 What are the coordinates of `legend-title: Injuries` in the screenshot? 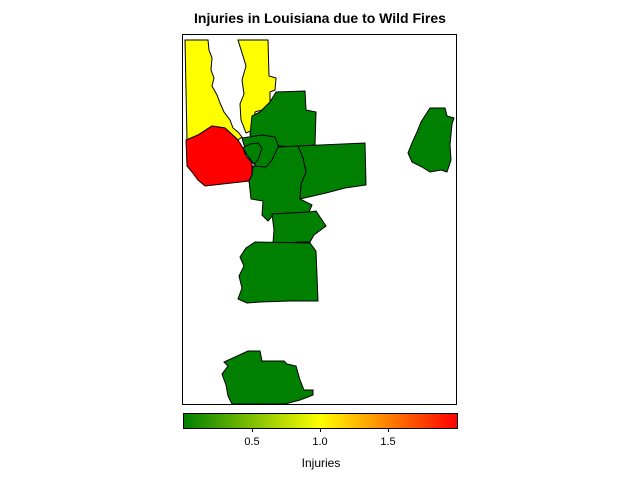 It's located at (321, 463).